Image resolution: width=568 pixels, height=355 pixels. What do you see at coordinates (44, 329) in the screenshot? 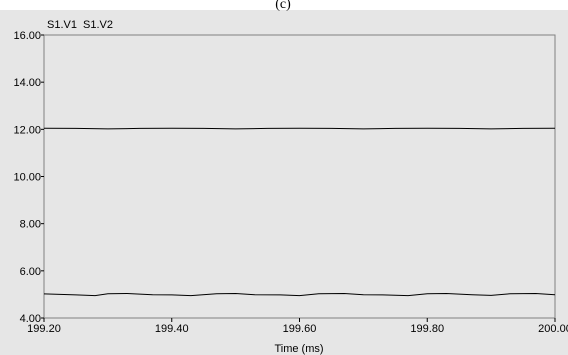
I see `x-tick-label: 199.20` at bounding box center [44, 329].